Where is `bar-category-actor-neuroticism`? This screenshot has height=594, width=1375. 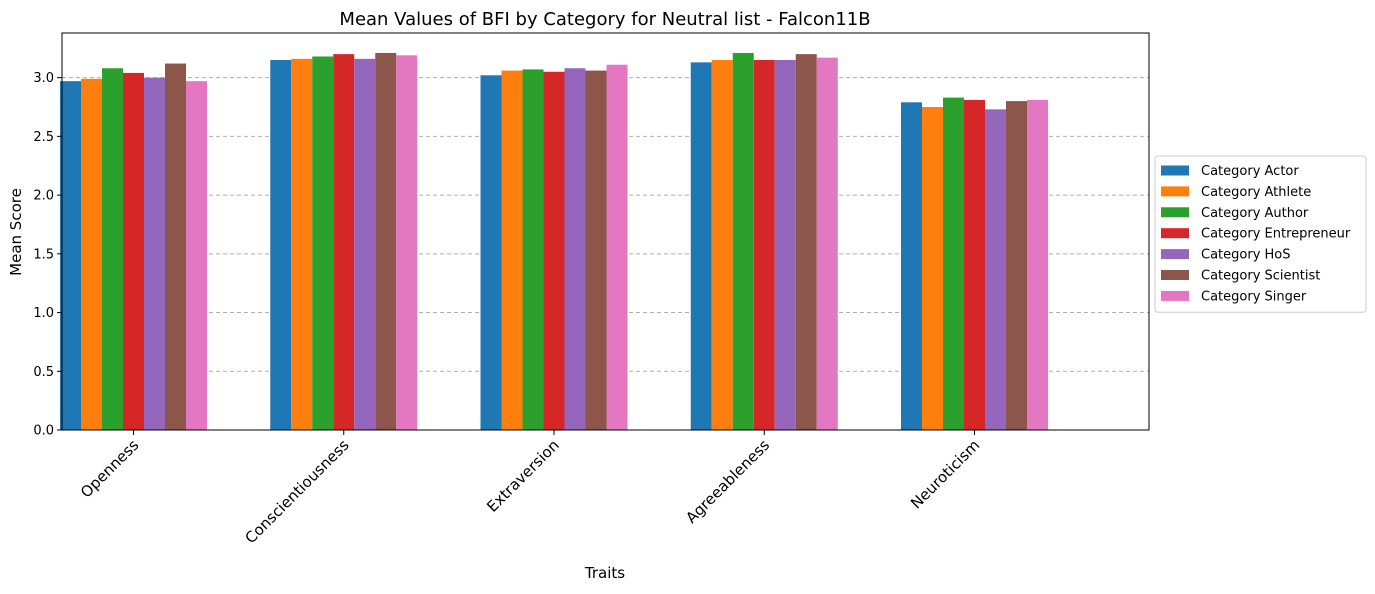
bar-category-actor-neuroticism is located at coordinates (911, 266).